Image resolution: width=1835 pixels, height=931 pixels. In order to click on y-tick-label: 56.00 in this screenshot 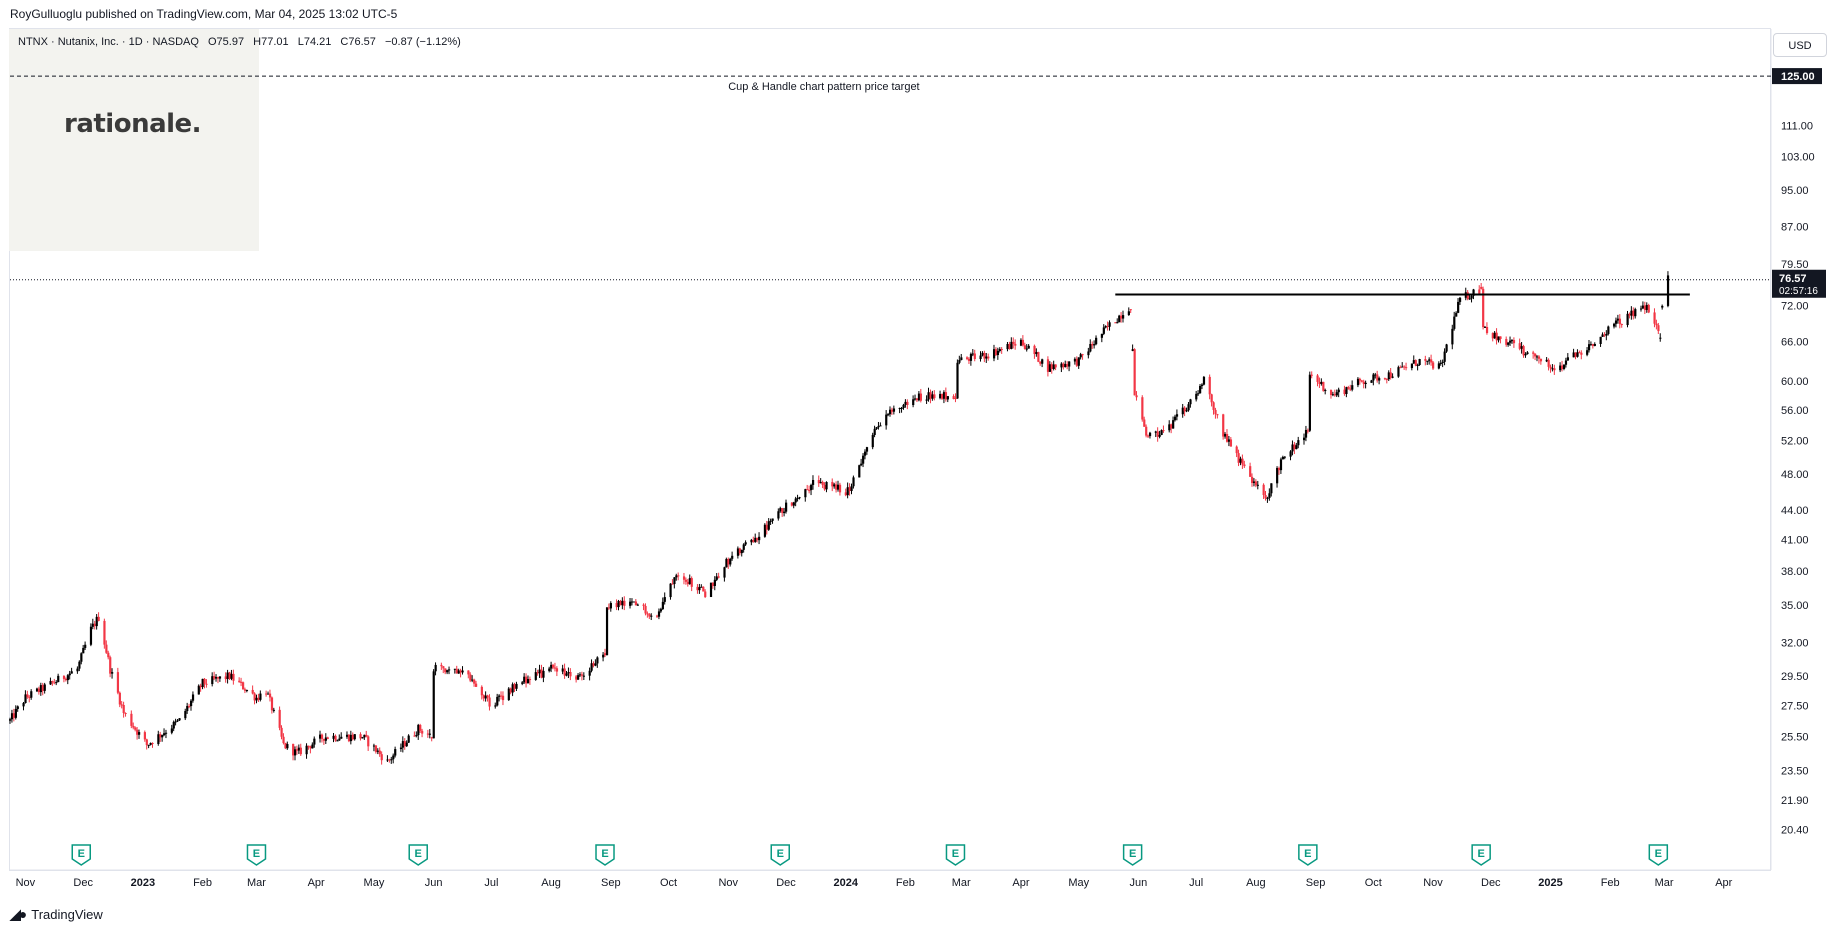, I will do `click(1795, 411)`.